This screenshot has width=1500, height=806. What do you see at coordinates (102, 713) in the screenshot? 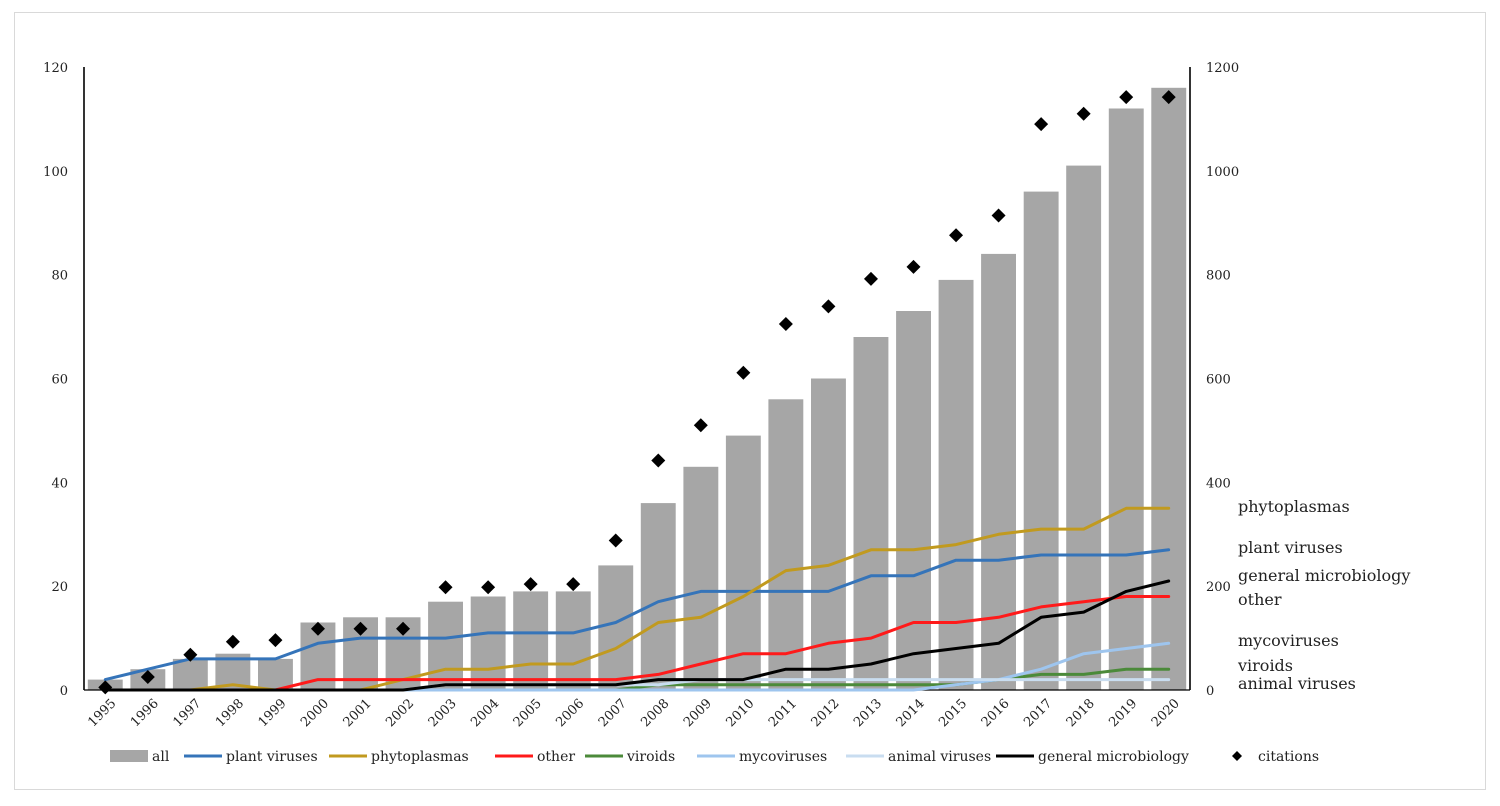
I see `x-tick-label-1995: 1995` at bounding box center [102, 713].